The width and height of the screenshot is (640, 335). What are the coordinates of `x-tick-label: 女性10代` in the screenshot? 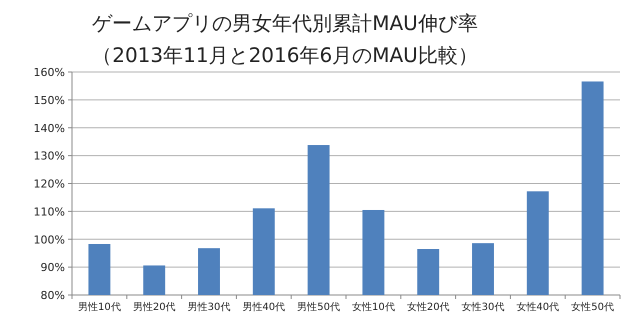 It's located at (373, 307).